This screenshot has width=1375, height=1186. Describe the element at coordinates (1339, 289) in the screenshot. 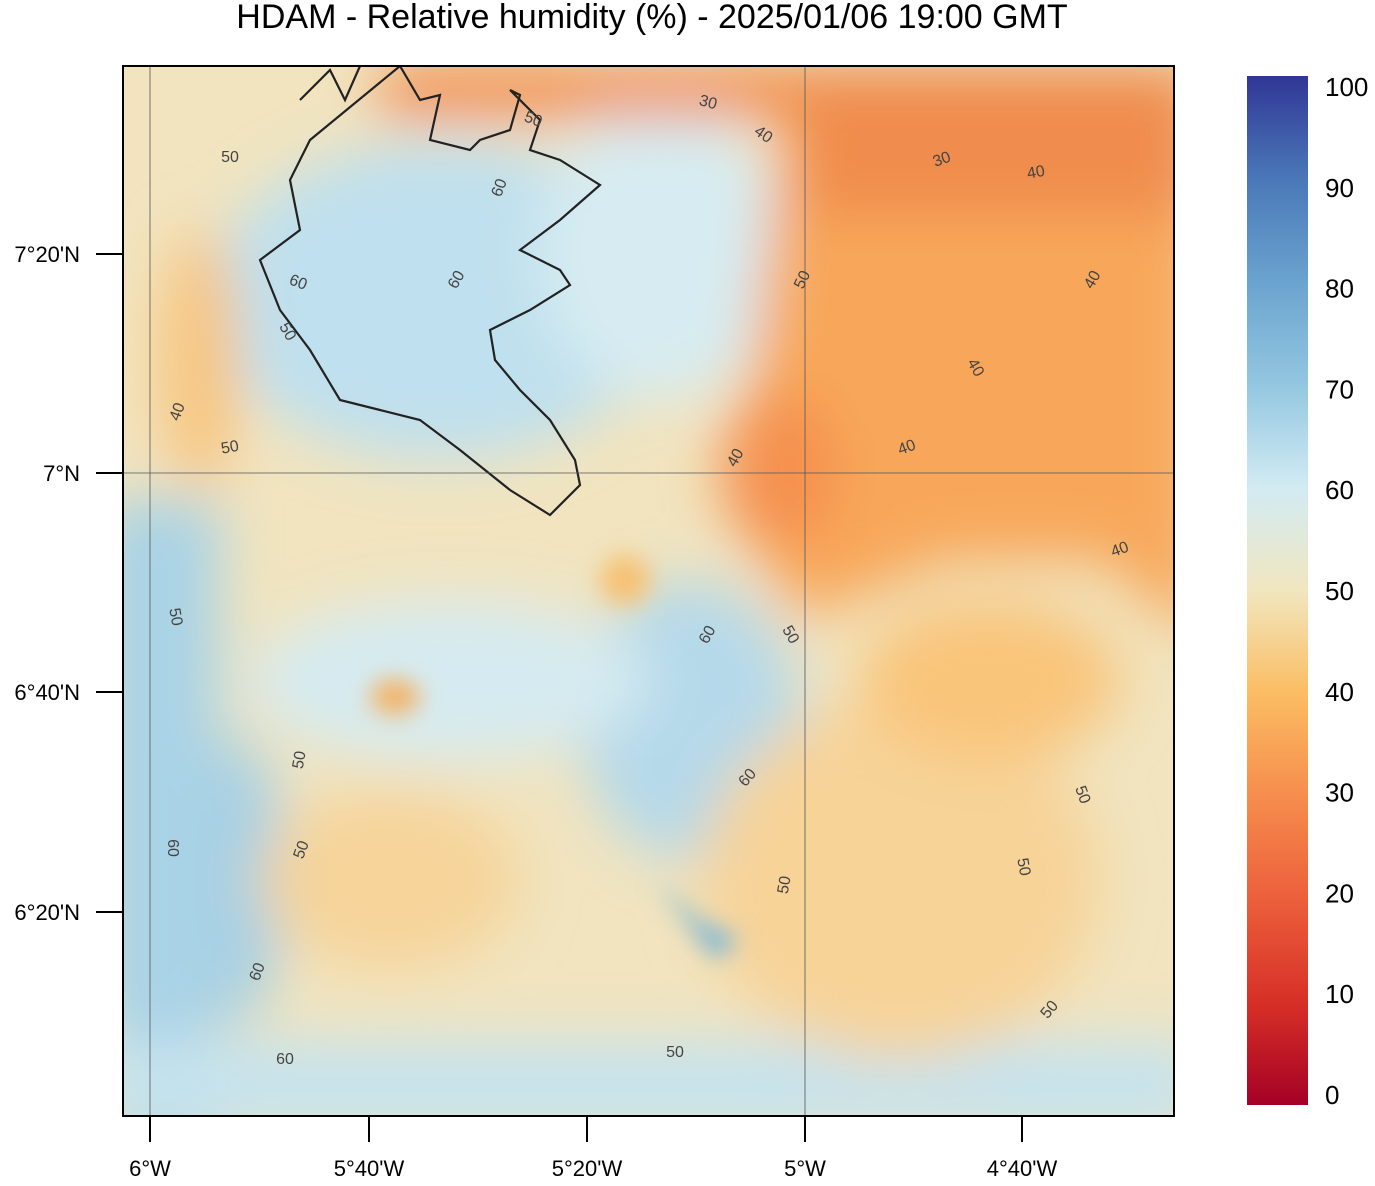

I see `colorbar-tick-label: 80` at that location.